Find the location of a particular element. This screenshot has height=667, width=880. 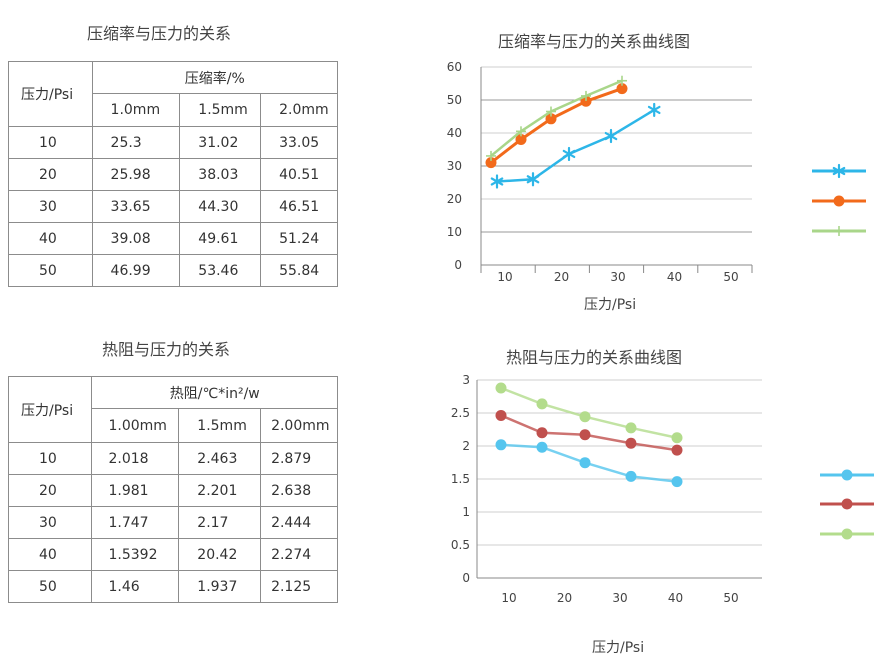

table-row: 40 39.08 49.61 51.24 is located at coordinates (173, 238).